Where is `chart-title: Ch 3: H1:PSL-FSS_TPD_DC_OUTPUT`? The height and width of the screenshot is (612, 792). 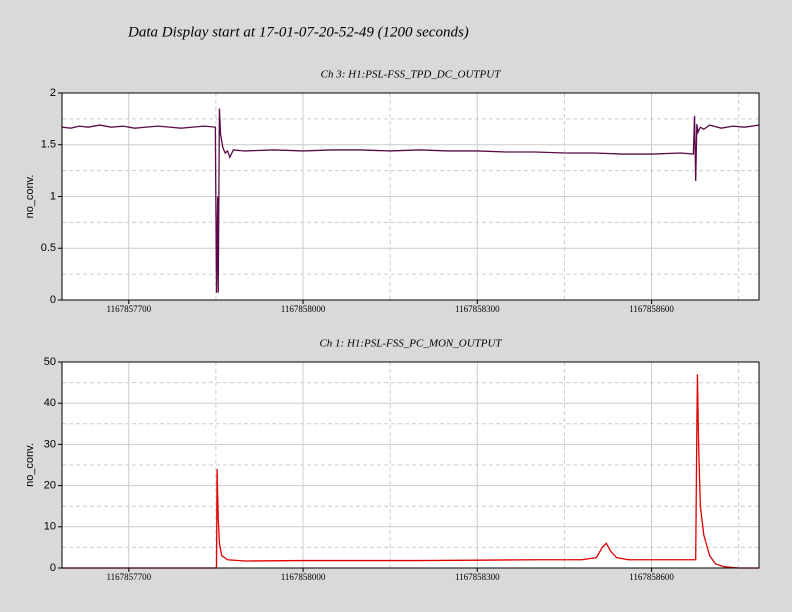
chart-title: Ch 3: H1:PSL-FSS_TPD_DC_OUTPUT is located at coordinates (411, 75).